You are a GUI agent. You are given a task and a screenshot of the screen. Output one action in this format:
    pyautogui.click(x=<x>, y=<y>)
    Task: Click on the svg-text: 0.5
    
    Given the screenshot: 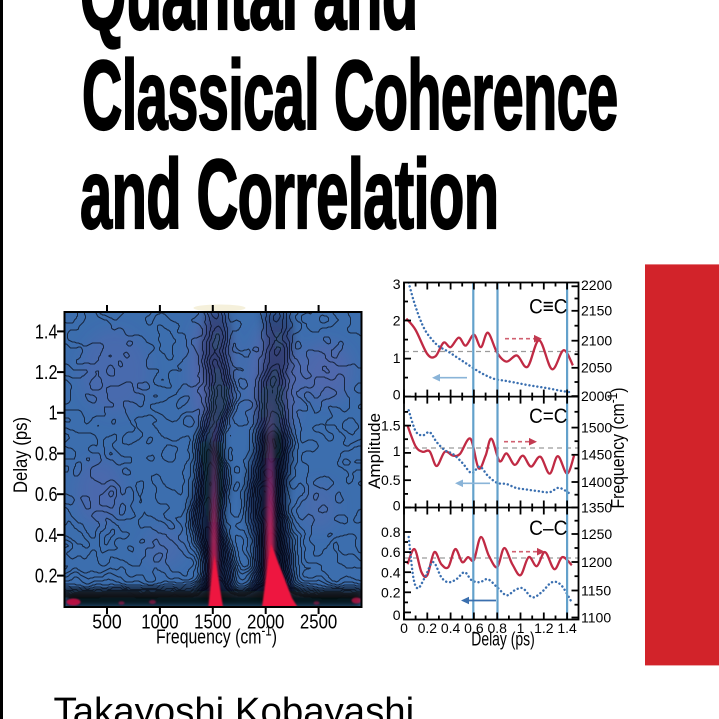 What is the action you would take?
    pyautogui.click(x=391, y=480)
    